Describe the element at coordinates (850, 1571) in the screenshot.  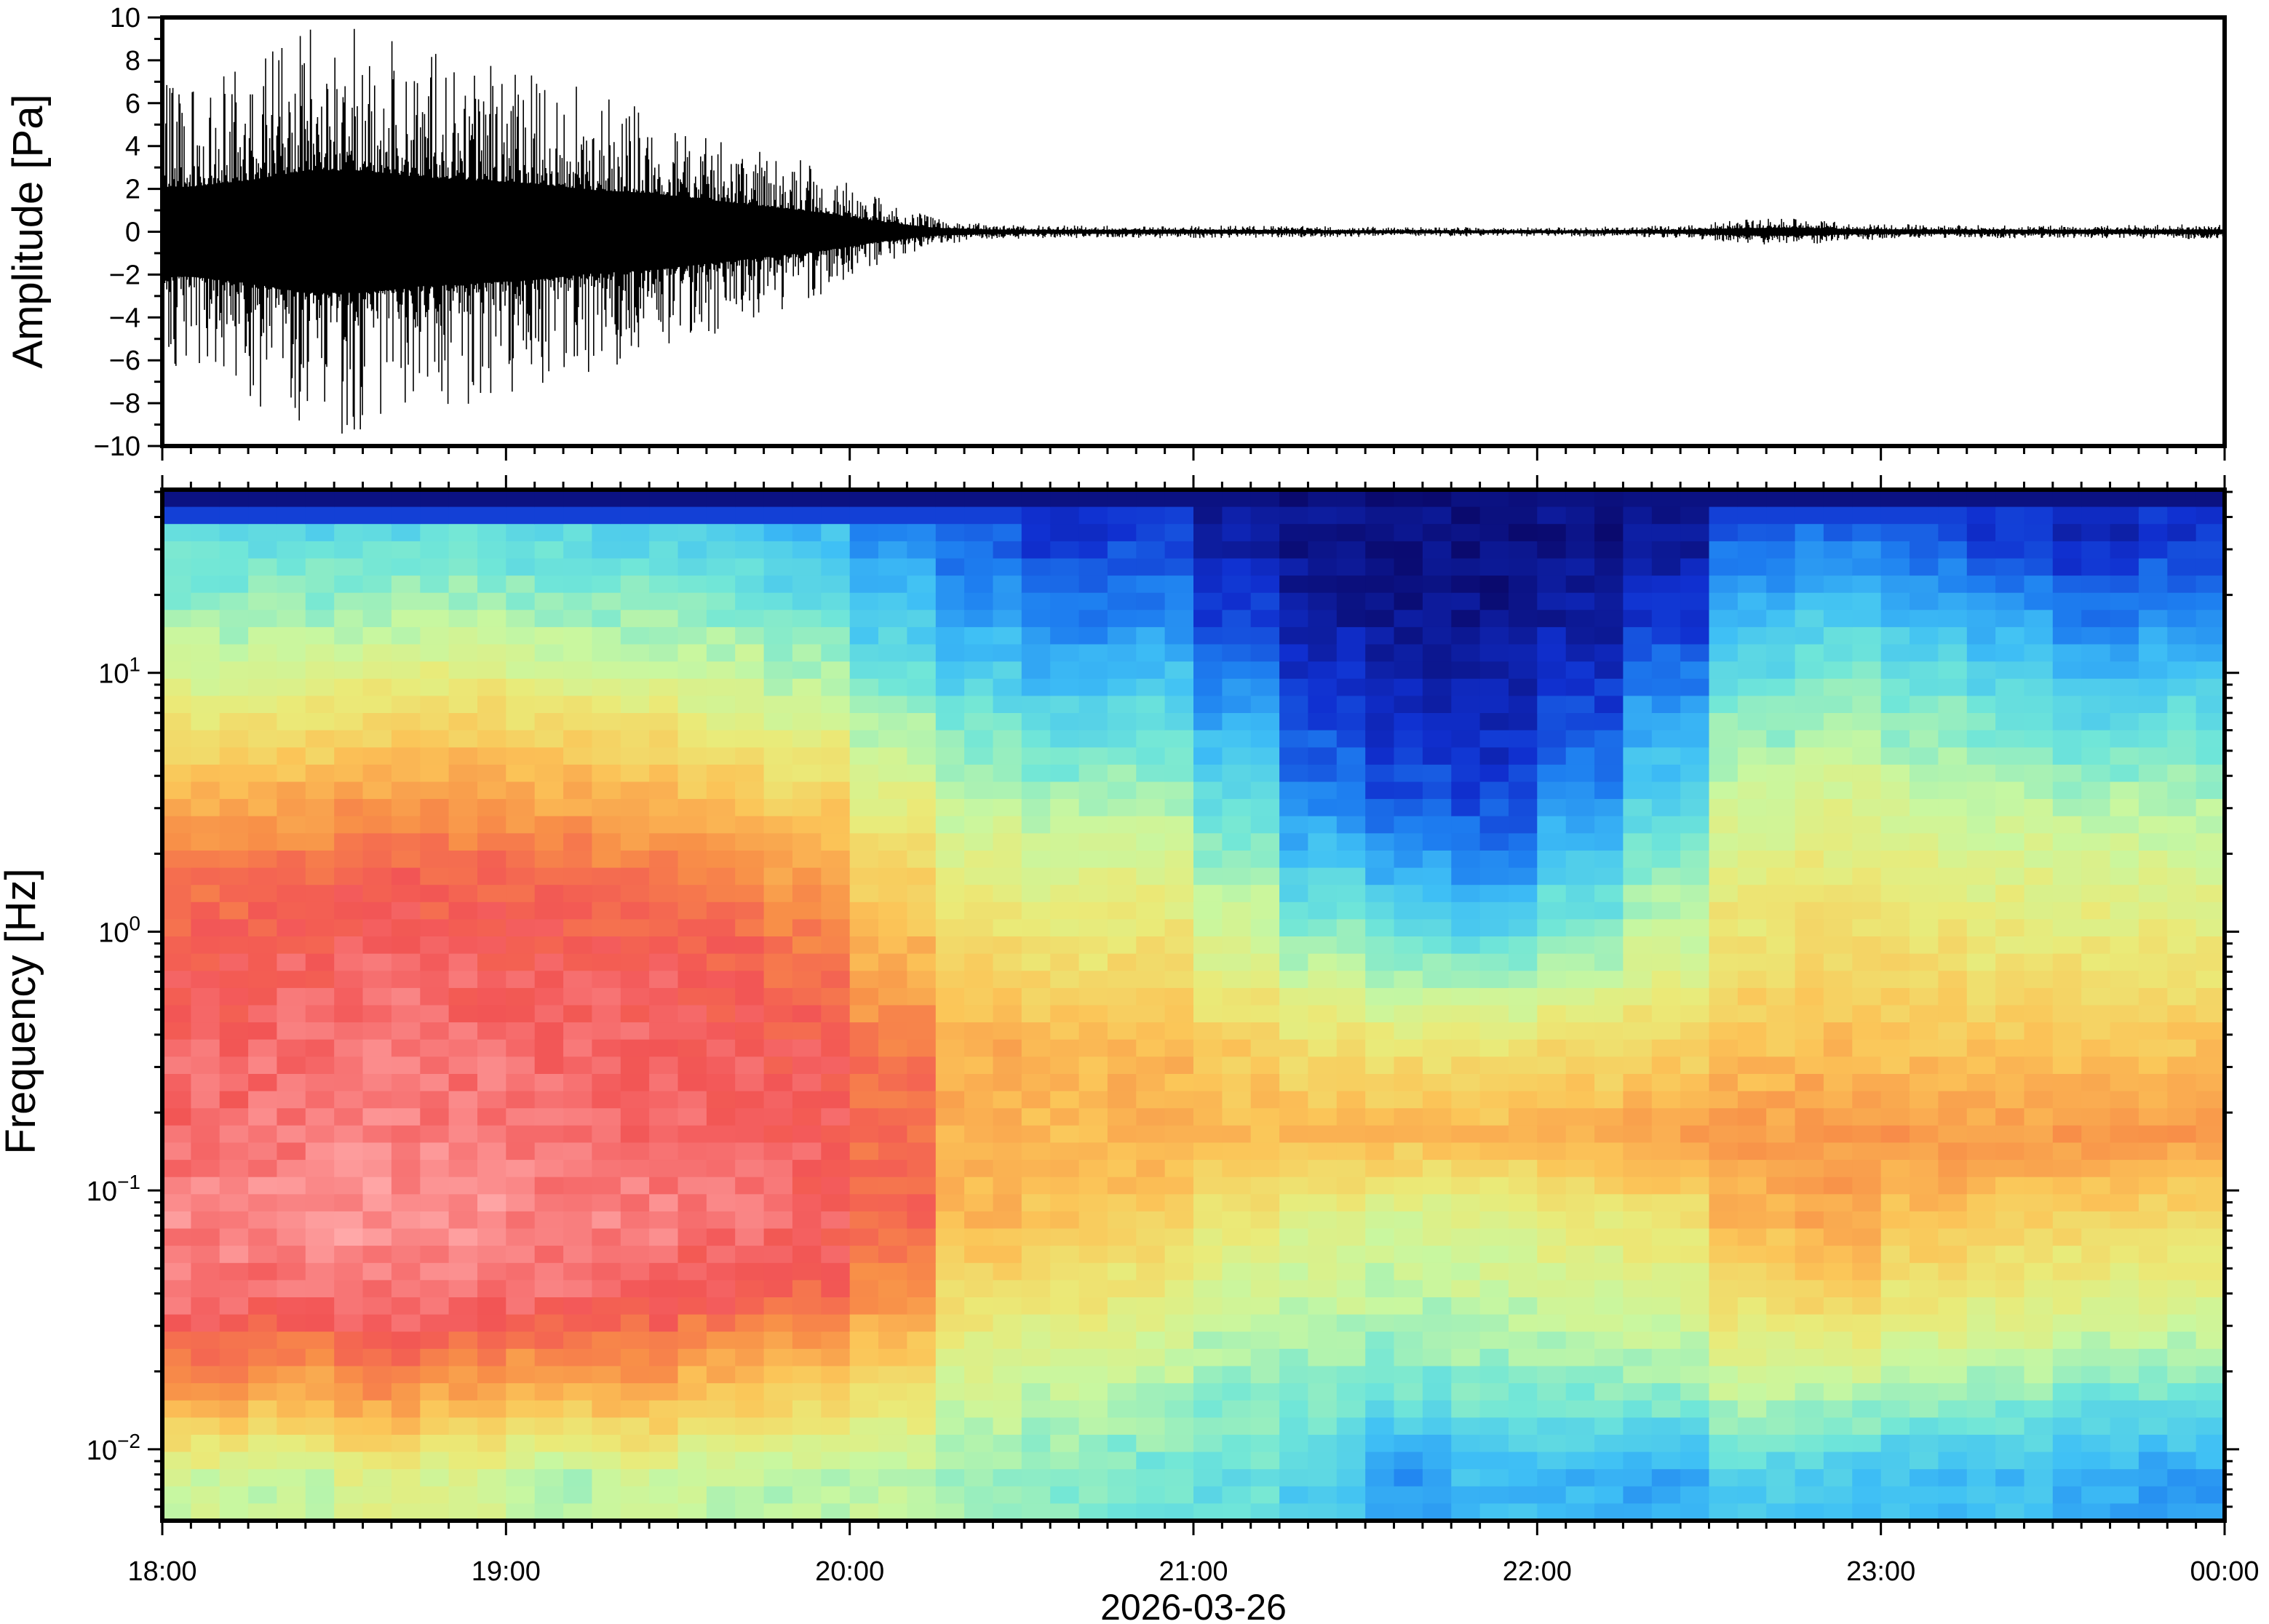
I see `time-tick-label: 20:00` at that location.